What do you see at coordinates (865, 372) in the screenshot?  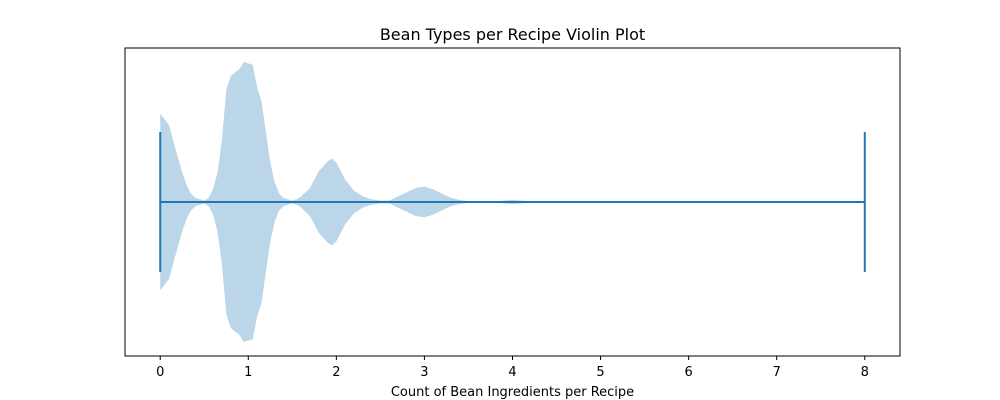 I see `x-tick-label: 8` at bounding box center [865, 372].